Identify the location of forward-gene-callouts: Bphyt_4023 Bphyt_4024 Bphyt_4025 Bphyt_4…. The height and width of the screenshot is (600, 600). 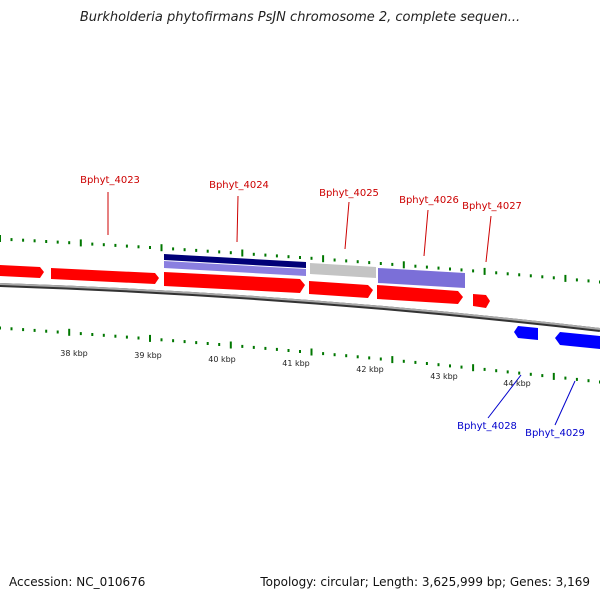
(301, 219).